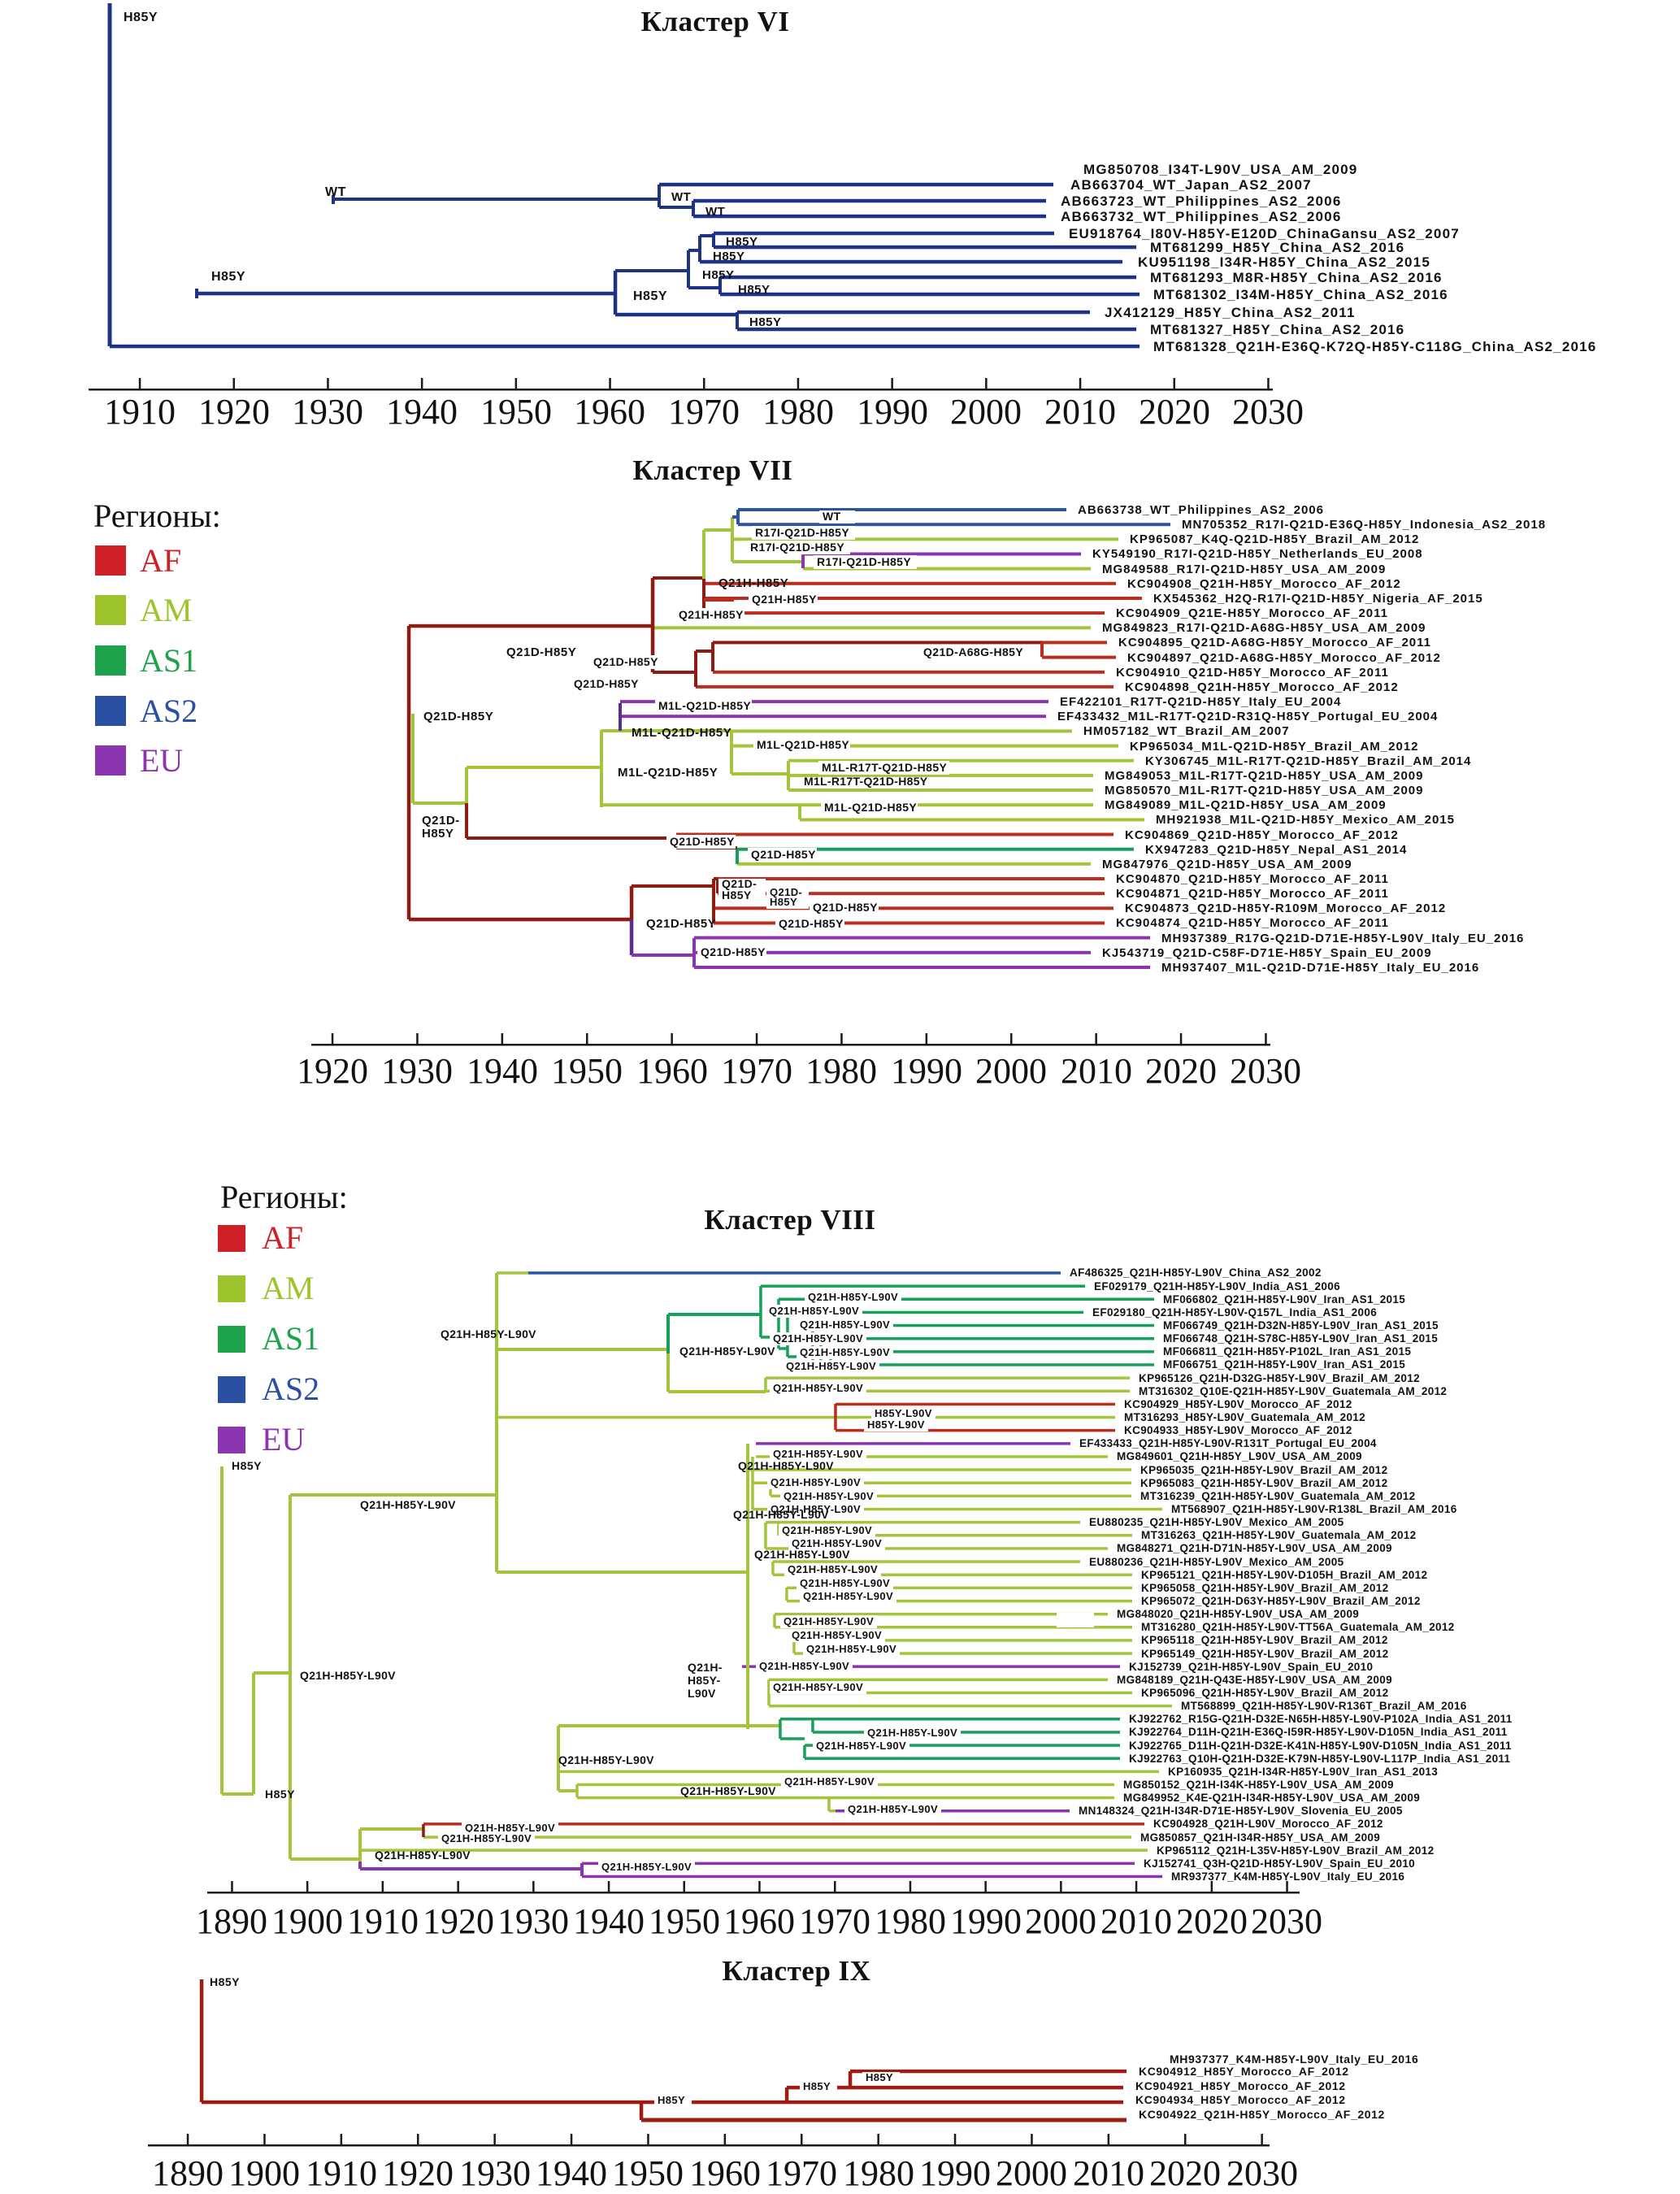  What do you see at coordinates (1265, 776) in the screenshot?
I see `svg-text:MG849053_M1L-R17T-Q21D-H85Y_US: MG849053_M1L-R17T-Q21D-H85Y_USA_AM_2009` at bounding box center [1265, 776].